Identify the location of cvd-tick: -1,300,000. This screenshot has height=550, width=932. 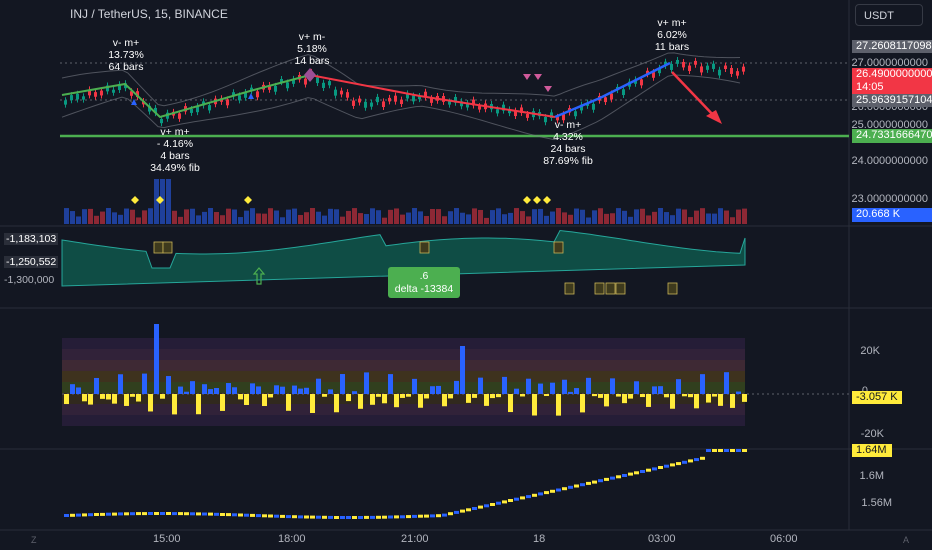
(29, 280).